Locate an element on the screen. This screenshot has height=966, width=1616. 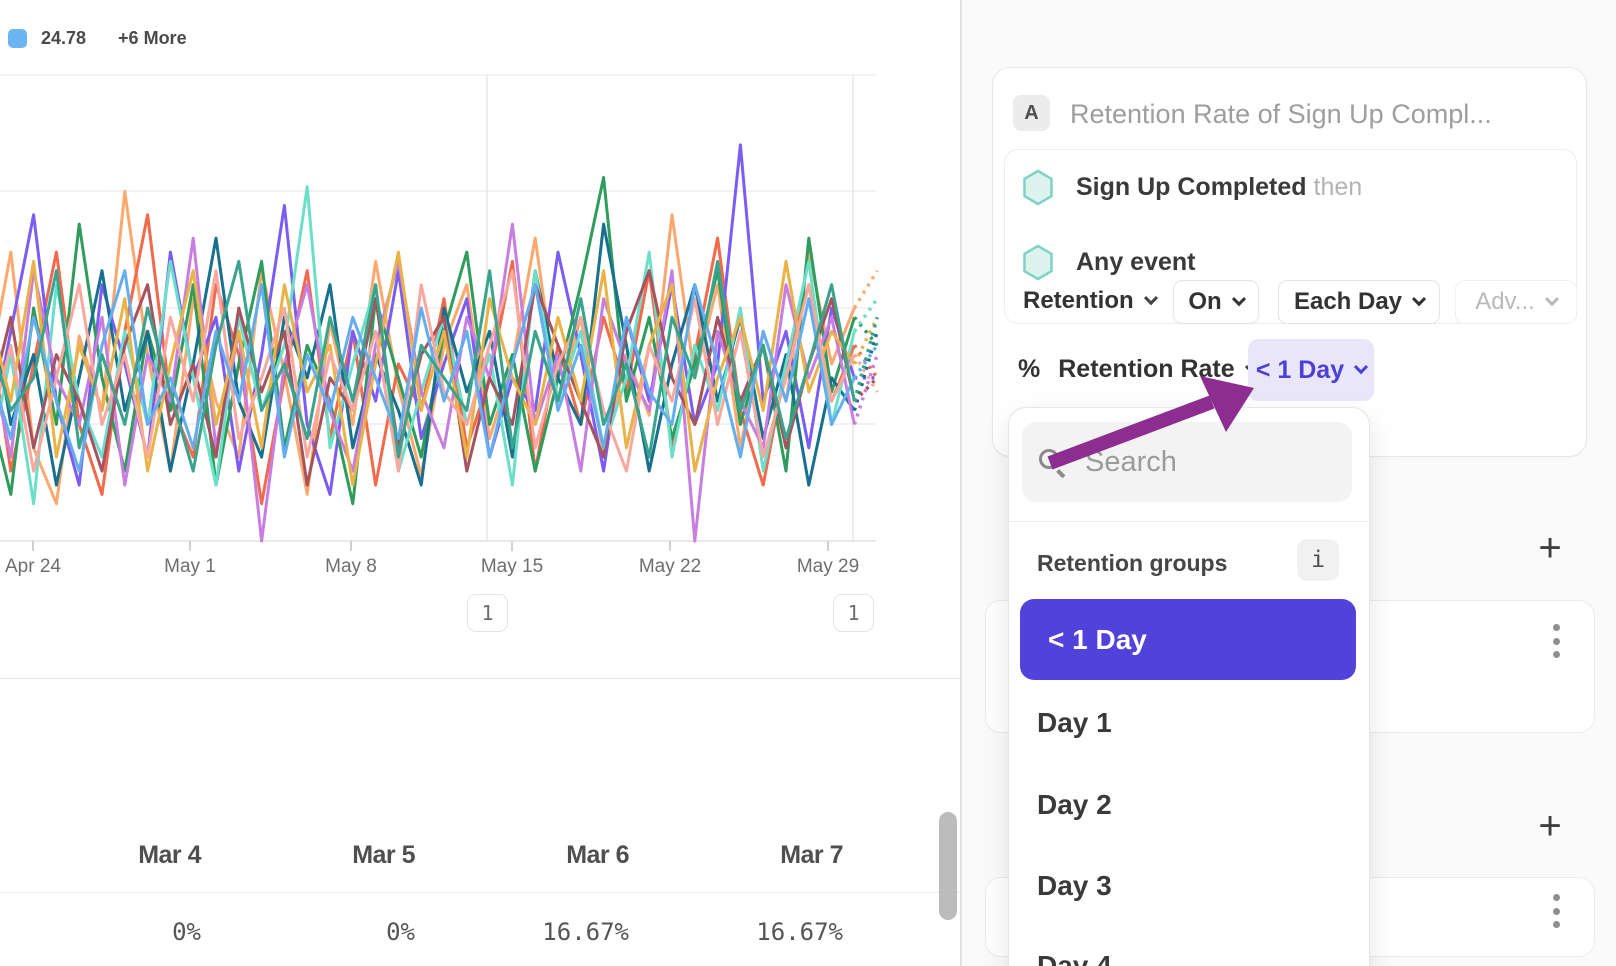
return-event-row: Any event is located at coordinates (1135, 262).